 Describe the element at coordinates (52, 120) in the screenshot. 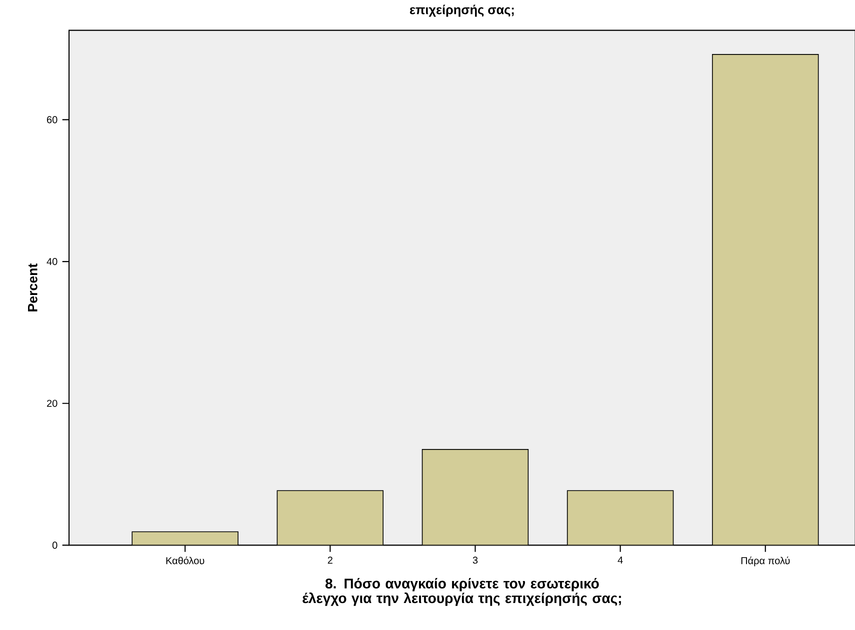

I see `y-tick-label: 60` at that location.